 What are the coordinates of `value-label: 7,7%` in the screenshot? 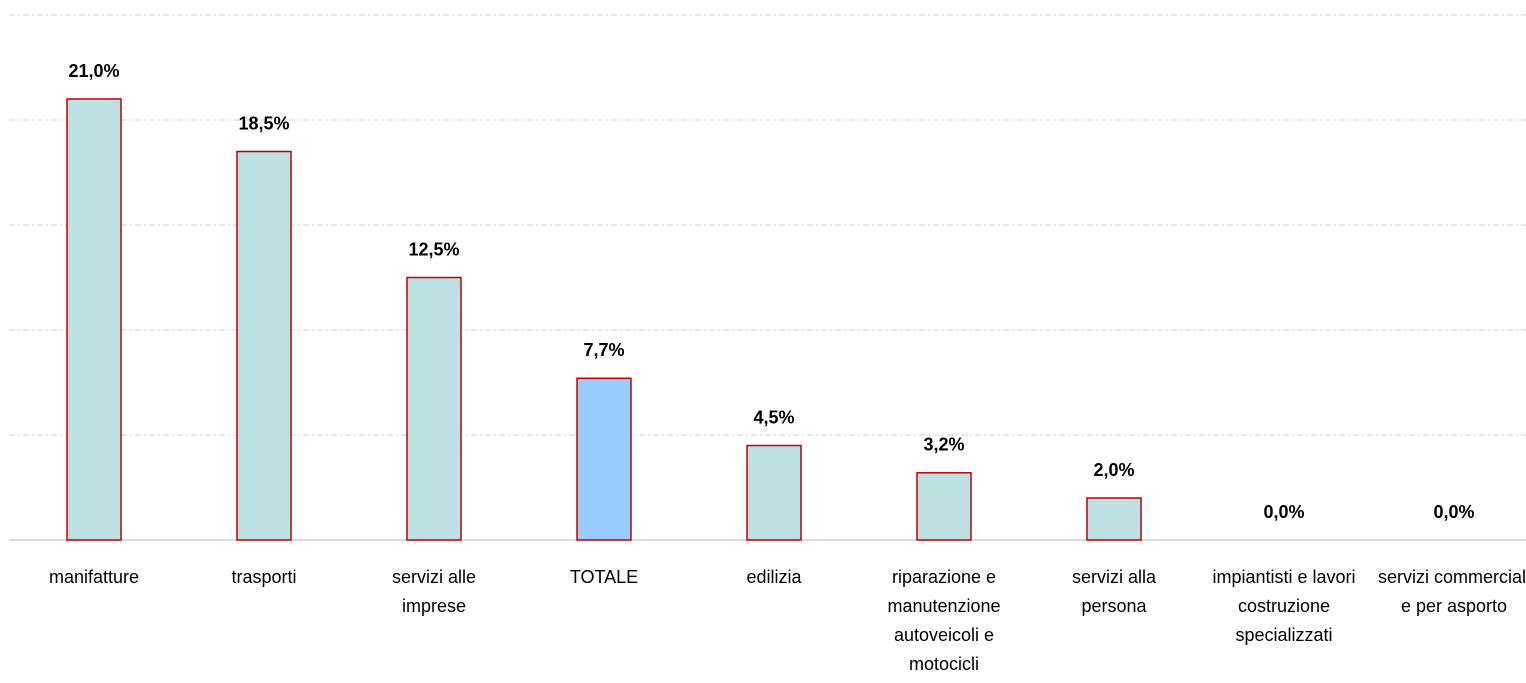 It's located at (603, 350).